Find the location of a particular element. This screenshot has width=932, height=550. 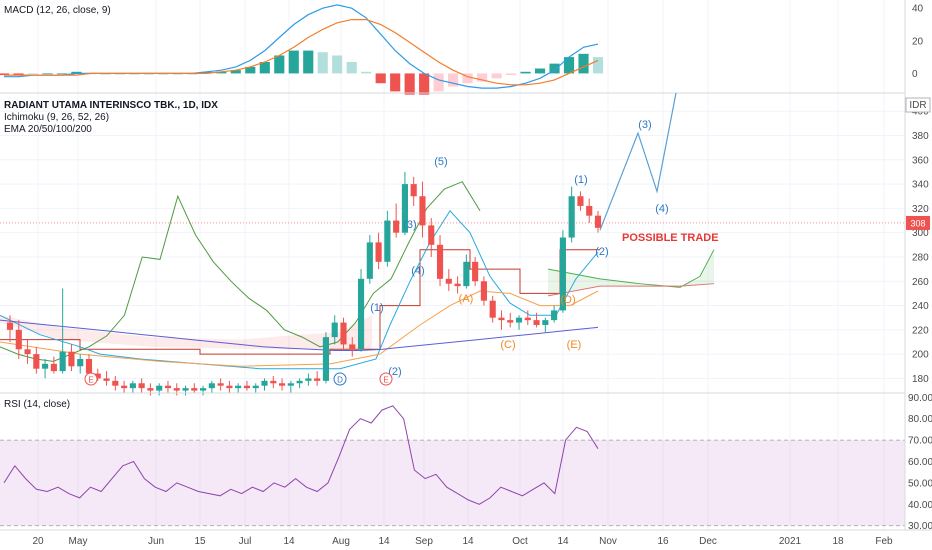

price-tick-label: 300 is located at coordinates (920, 233).